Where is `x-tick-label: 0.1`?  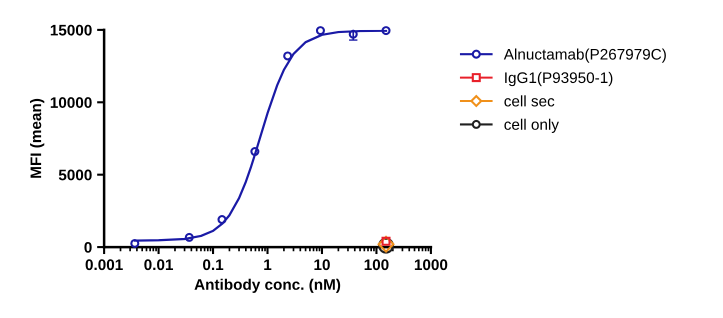
x-tick-label: 0.1 is located at coordinates (213, 264).